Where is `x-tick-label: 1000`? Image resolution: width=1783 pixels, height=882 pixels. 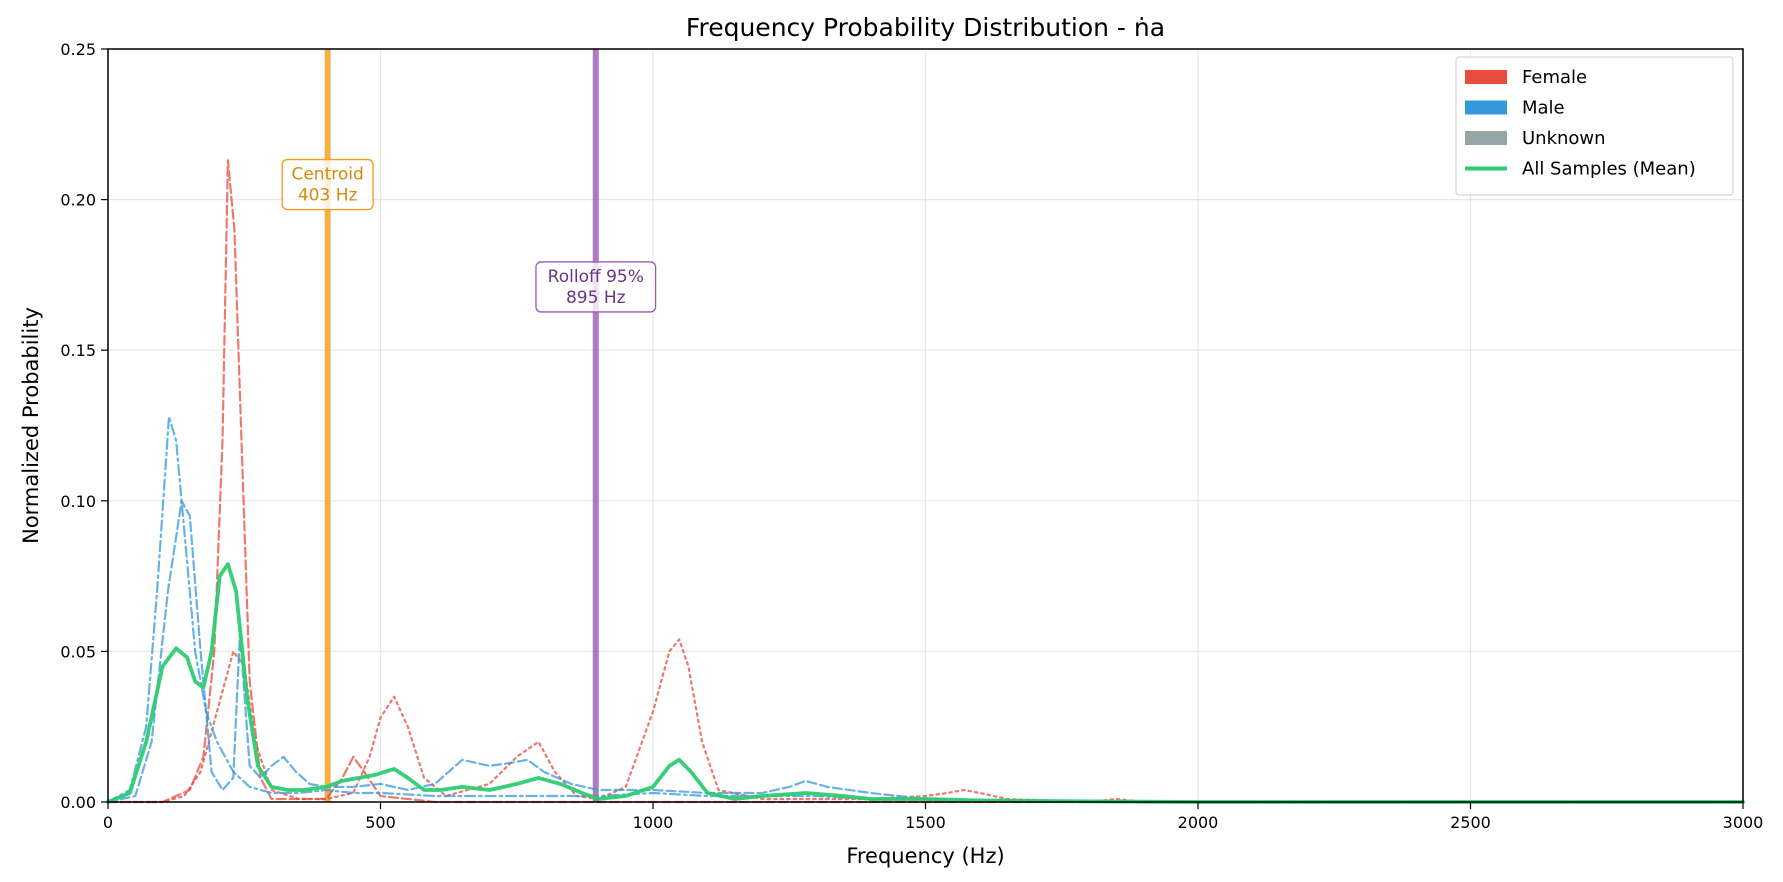
x-tick-label: 1000 is located at coordinates (653, 822).